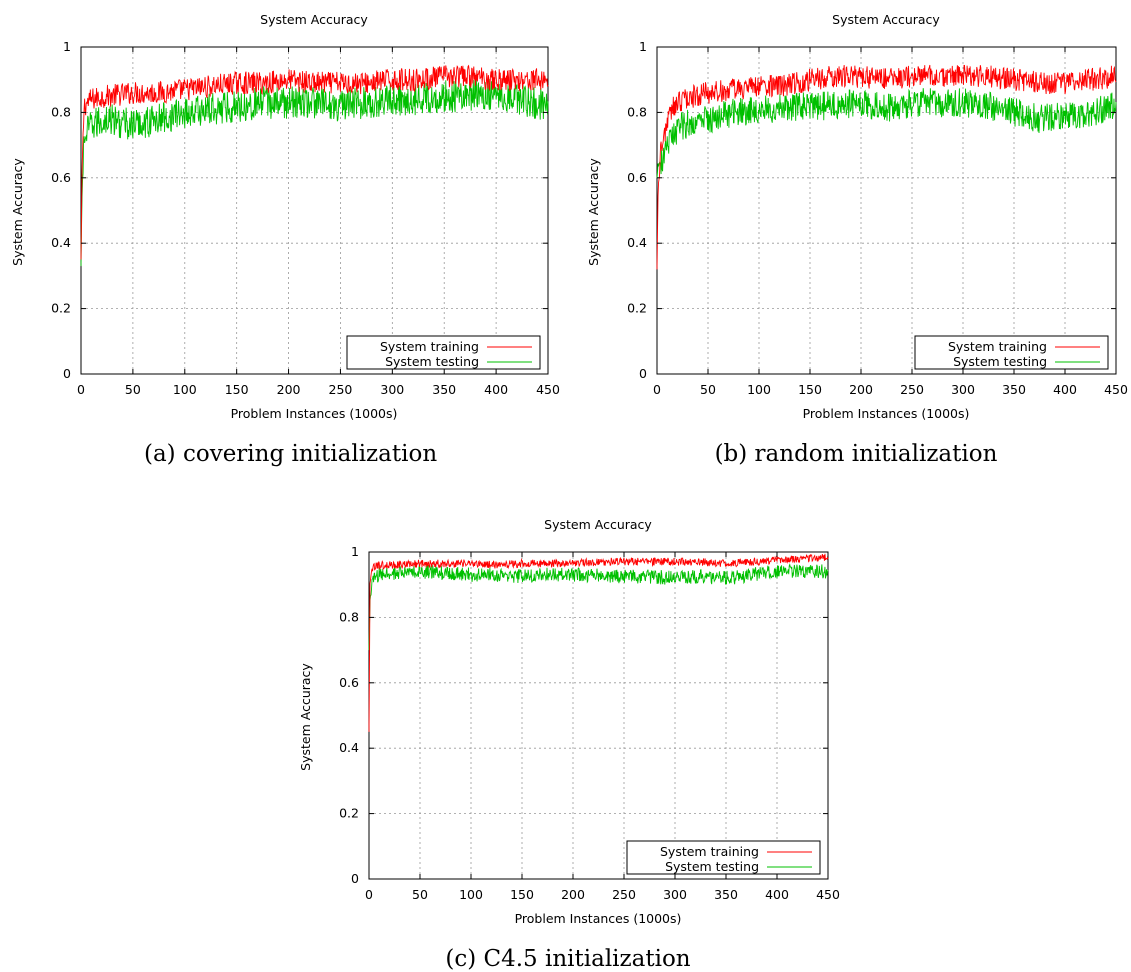 Image resolution: width=1131 pixels, height=972 pixels. What do you see at coordinates (568, 959) in the screenshot?
I see `caption-c: (c) C4.5 initialization` at bounding box center [568, 959].